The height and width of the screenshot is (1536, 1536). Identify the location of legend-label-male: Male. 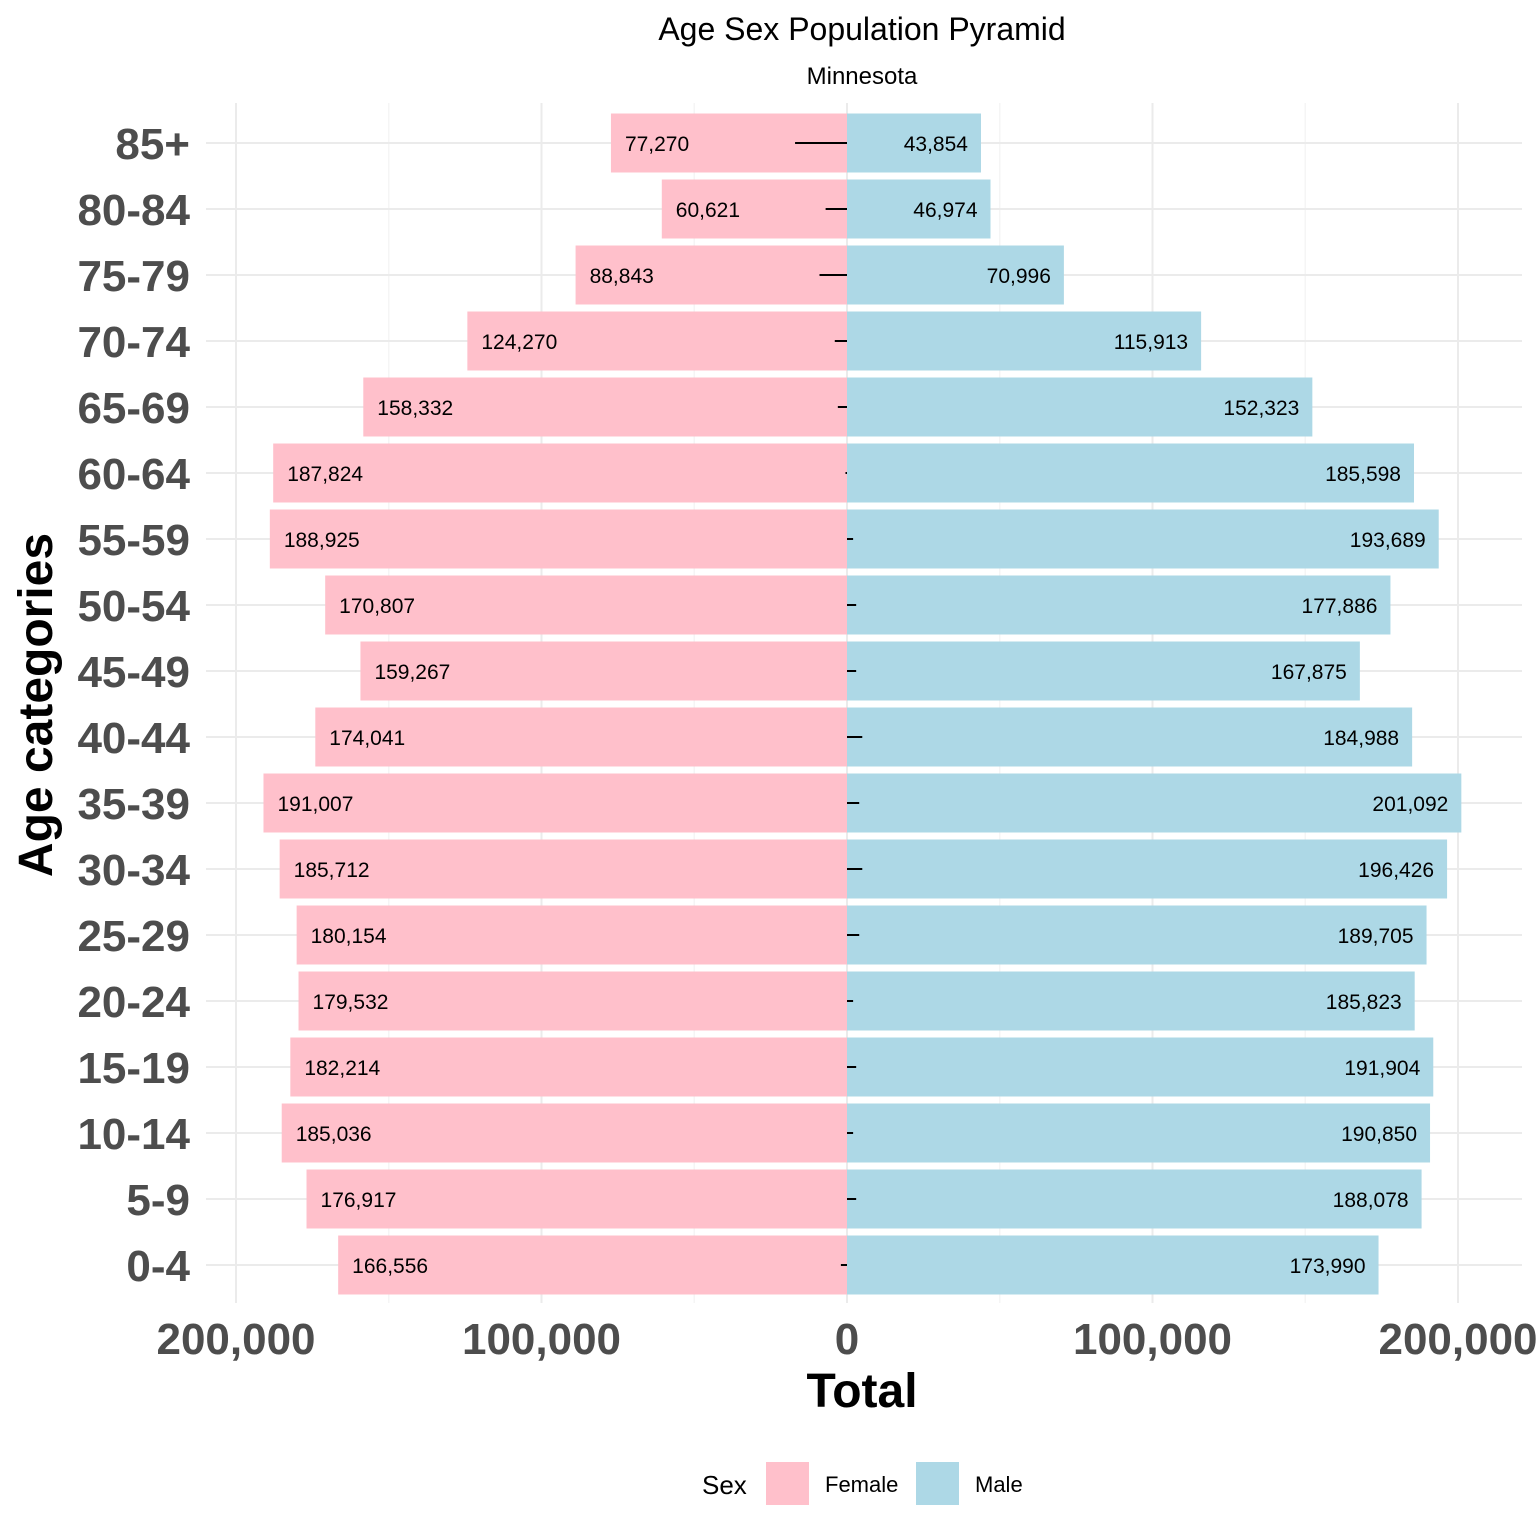
(999, 1484).